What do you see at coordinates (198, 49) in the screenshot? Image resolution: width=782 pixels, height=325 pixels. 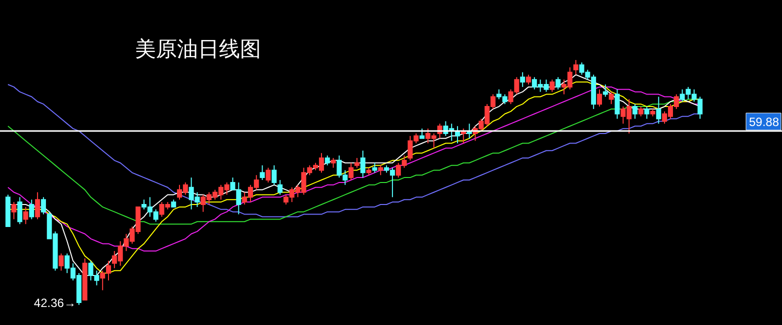 I see `chart-title: 美原油日线图` at bounding box center [198, 49].